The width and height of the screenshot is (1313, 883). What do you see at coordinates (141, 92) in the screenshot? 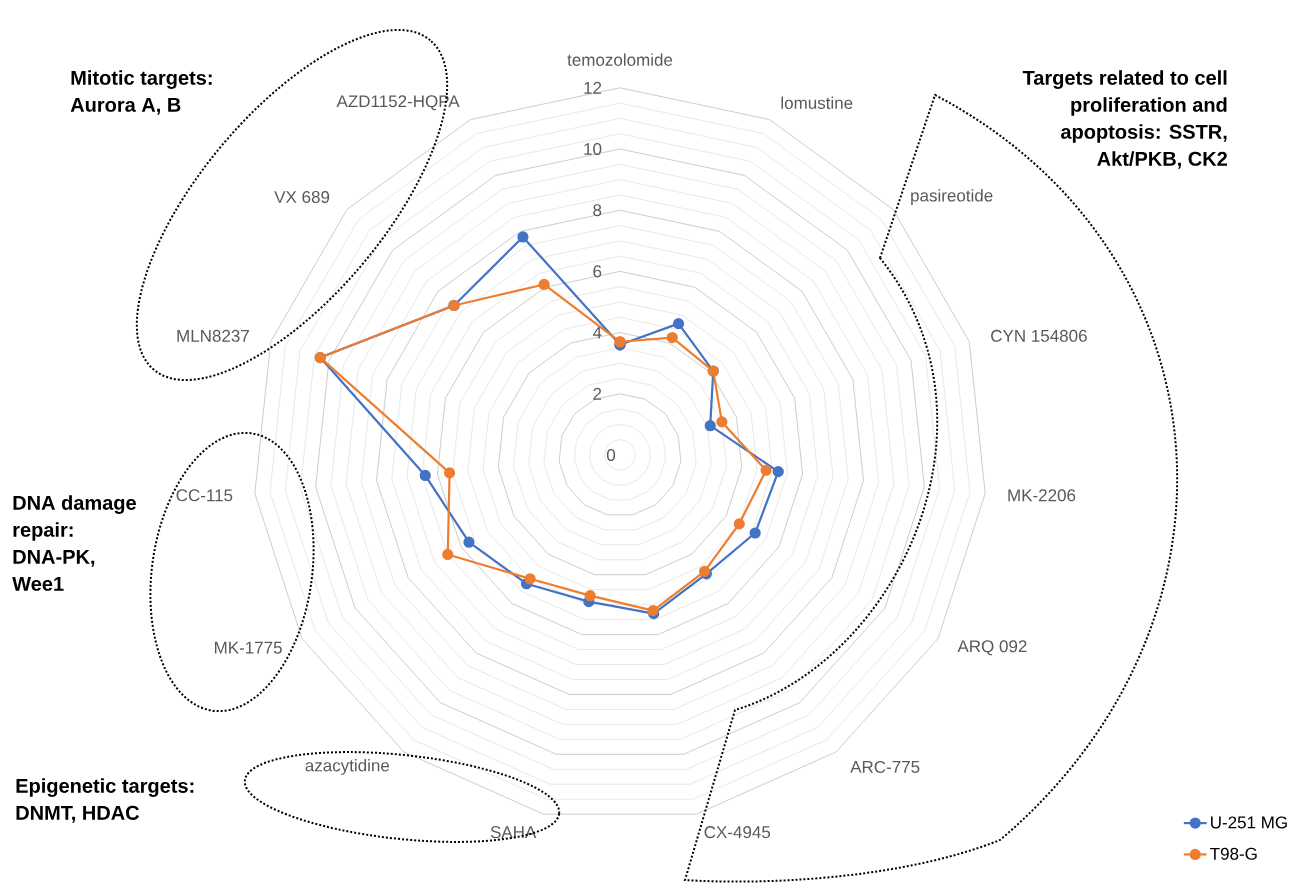
I see `text: Mitotic targets: Aurora A, B` at bounding box center [141, 92].